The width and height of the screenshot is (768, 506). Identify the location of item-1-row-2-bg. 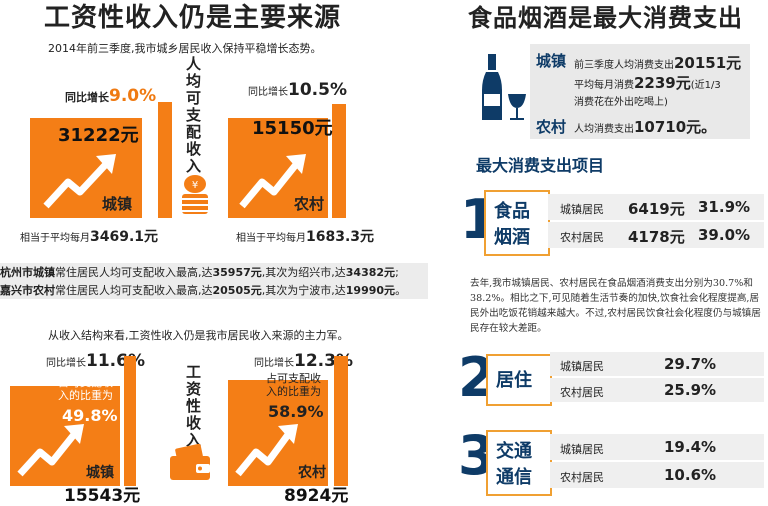
(656, 235).